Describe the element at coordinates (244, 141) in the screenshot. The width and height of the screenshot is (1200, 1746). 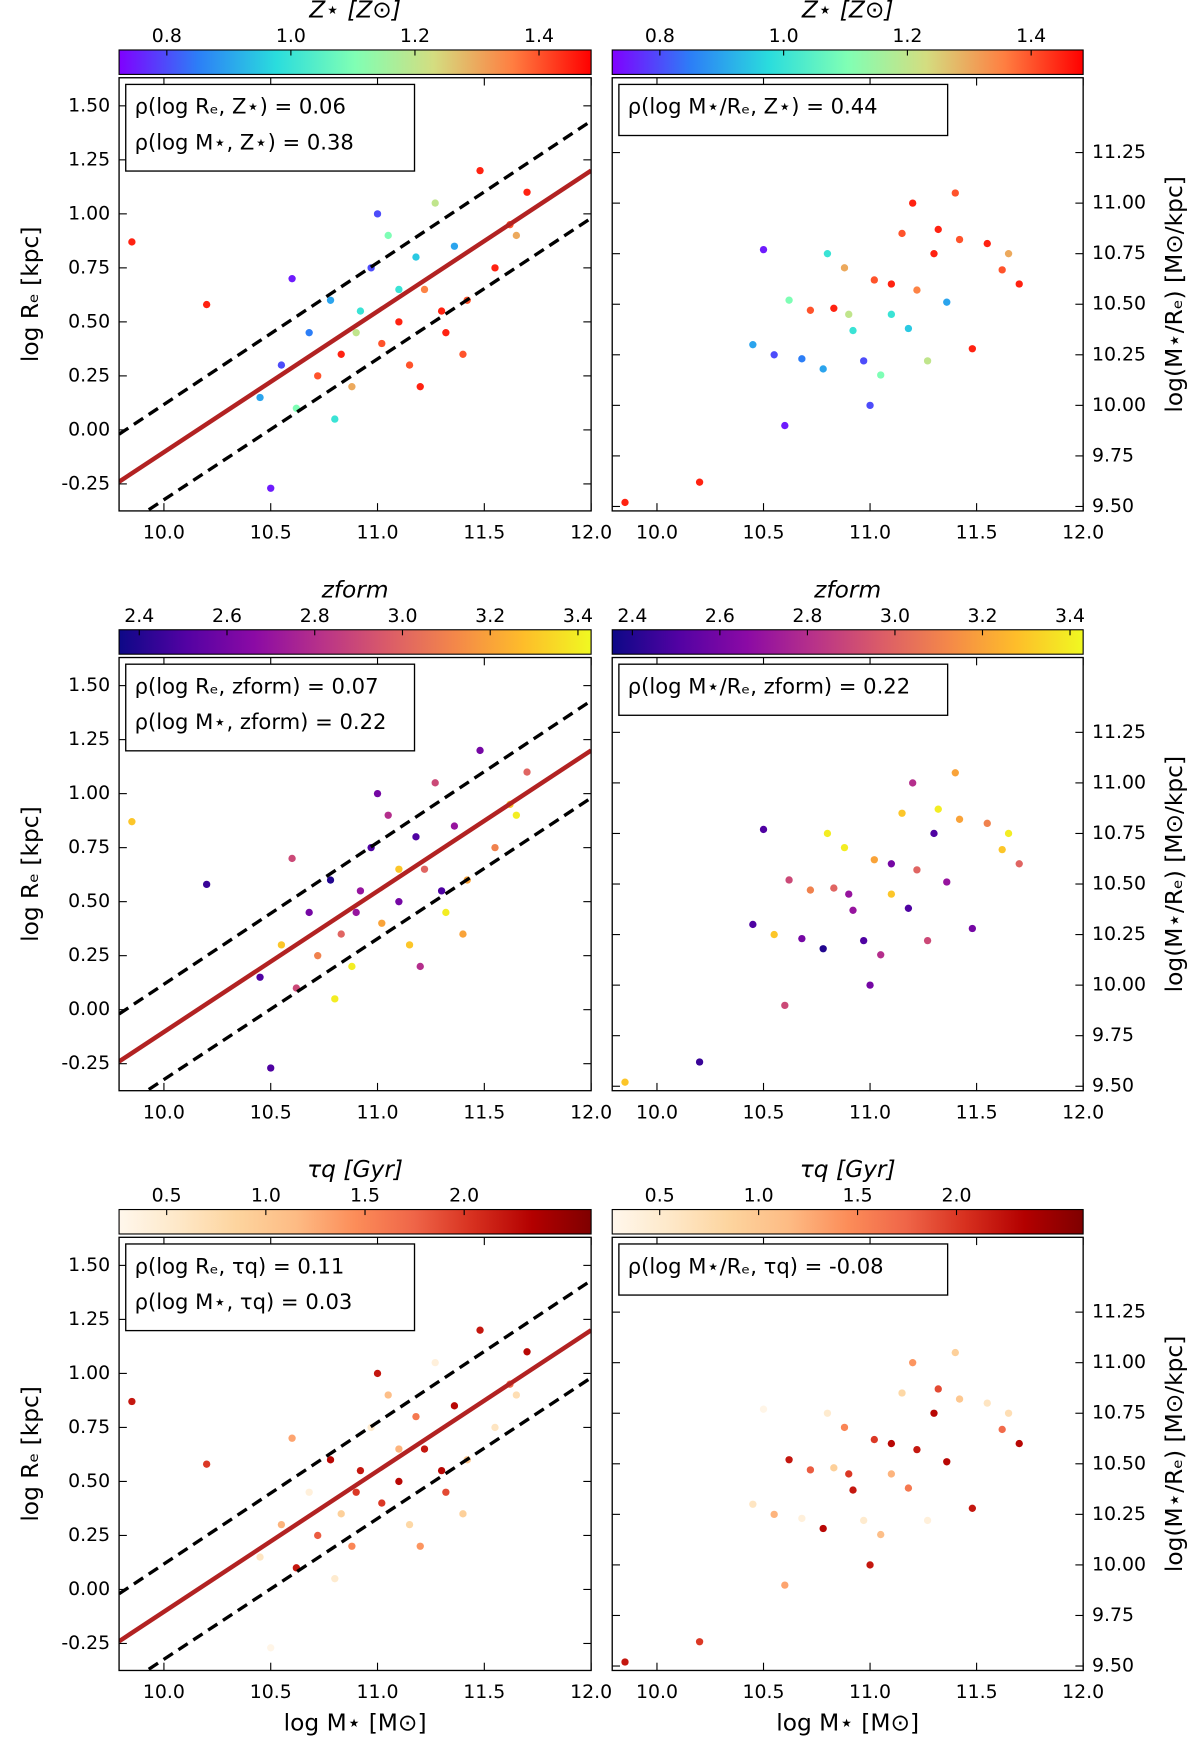
I see `annotation: ρ(log M⋆, Z⋆) = 0.38` at that location.